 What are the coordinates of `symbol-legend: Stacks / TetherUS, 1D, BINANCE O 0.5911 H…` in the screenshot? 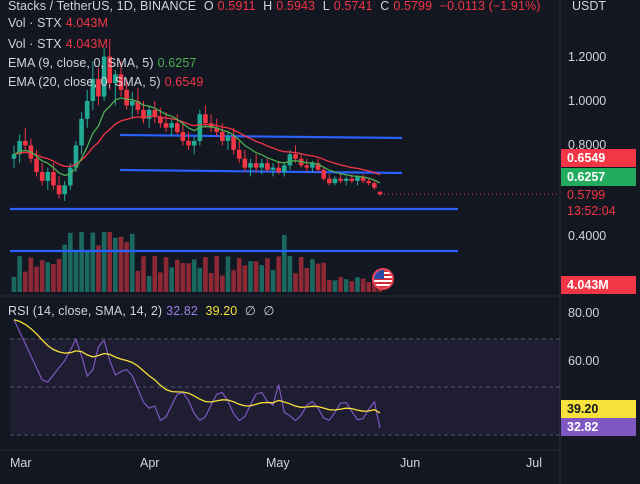 It's located at (276, 6).